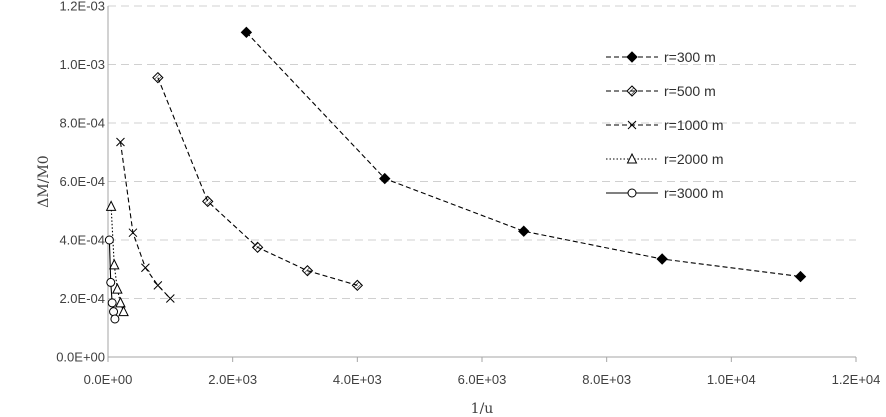 This screenshot has width=886, height=417. I want to click on legend-label: r=300 m, so click(690, 57).